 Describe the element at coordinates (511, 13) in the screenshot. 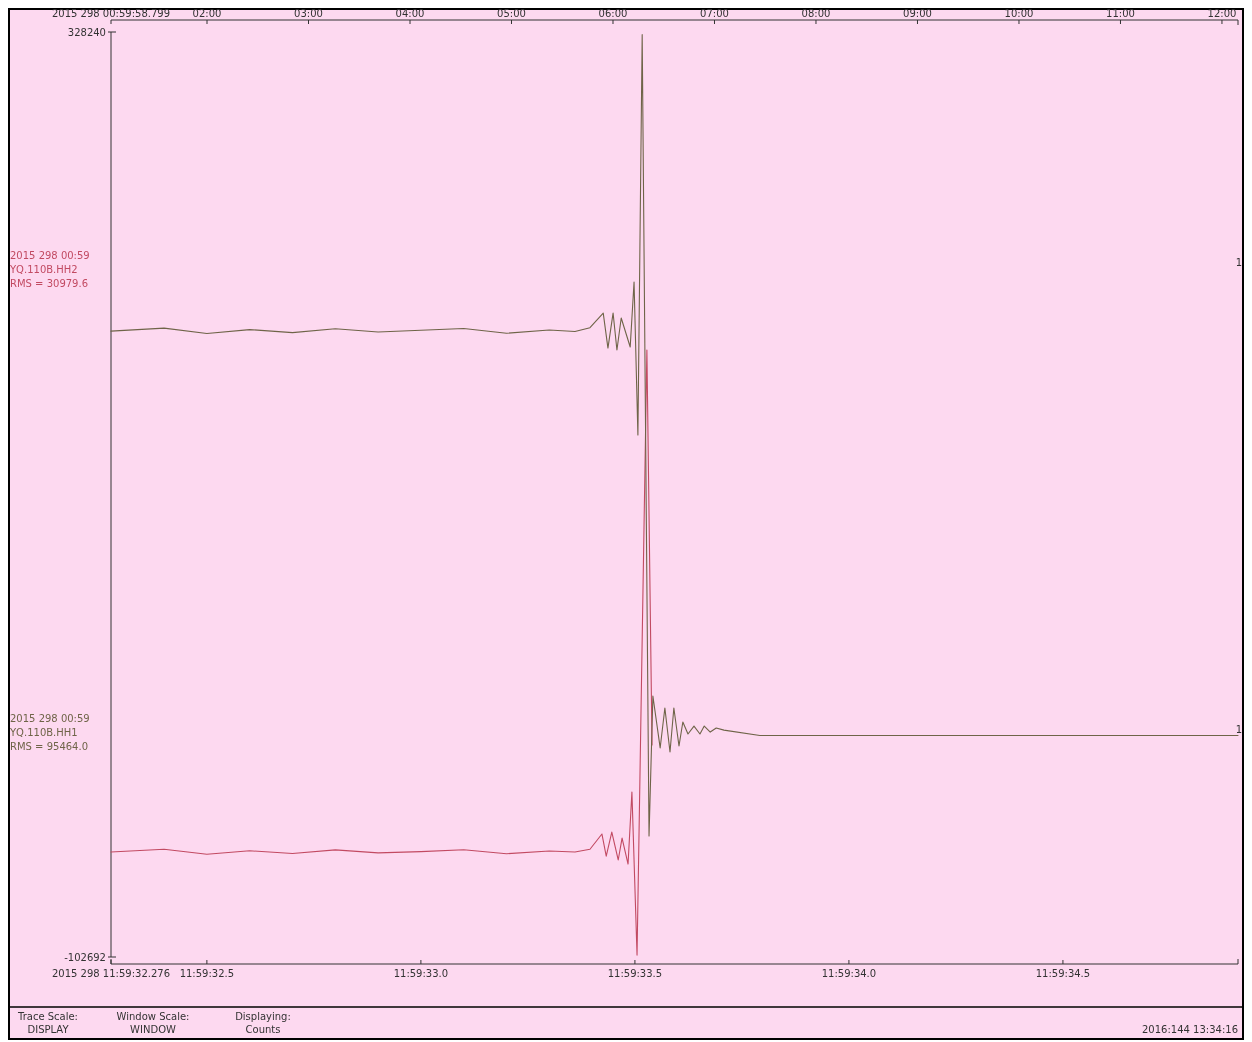

I see `x2-tick-label: 05:00` at that location.